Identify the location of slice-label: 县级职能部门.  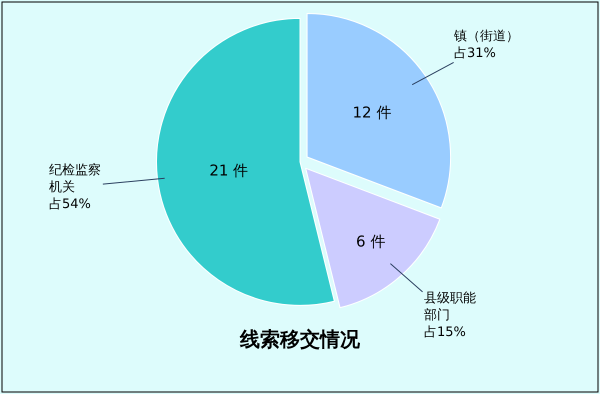
(450, 307).